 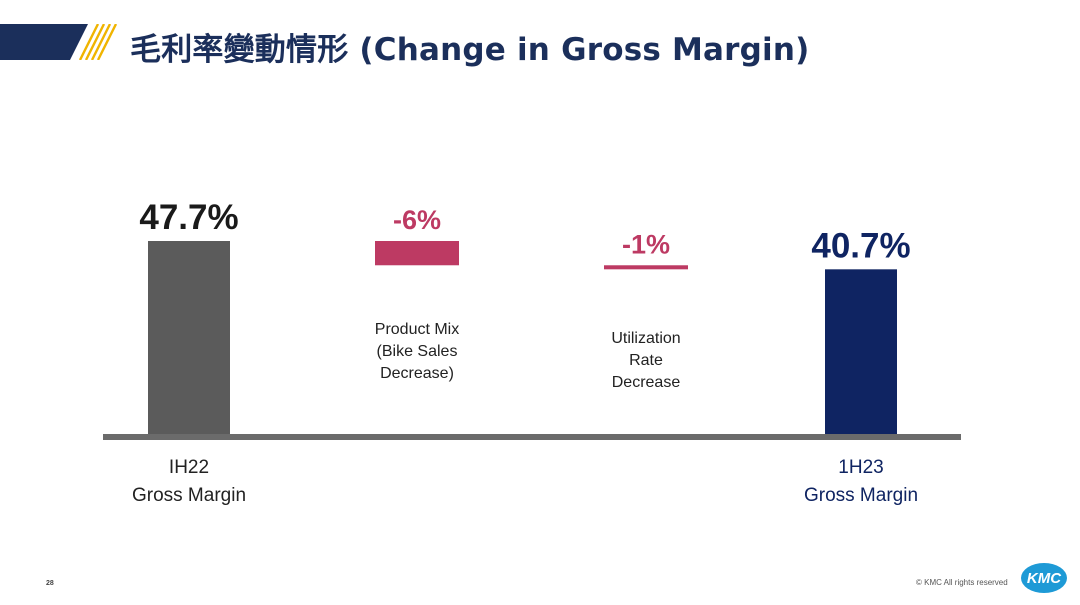 I want to click on header-band-bar, so click(x=44, y=42).